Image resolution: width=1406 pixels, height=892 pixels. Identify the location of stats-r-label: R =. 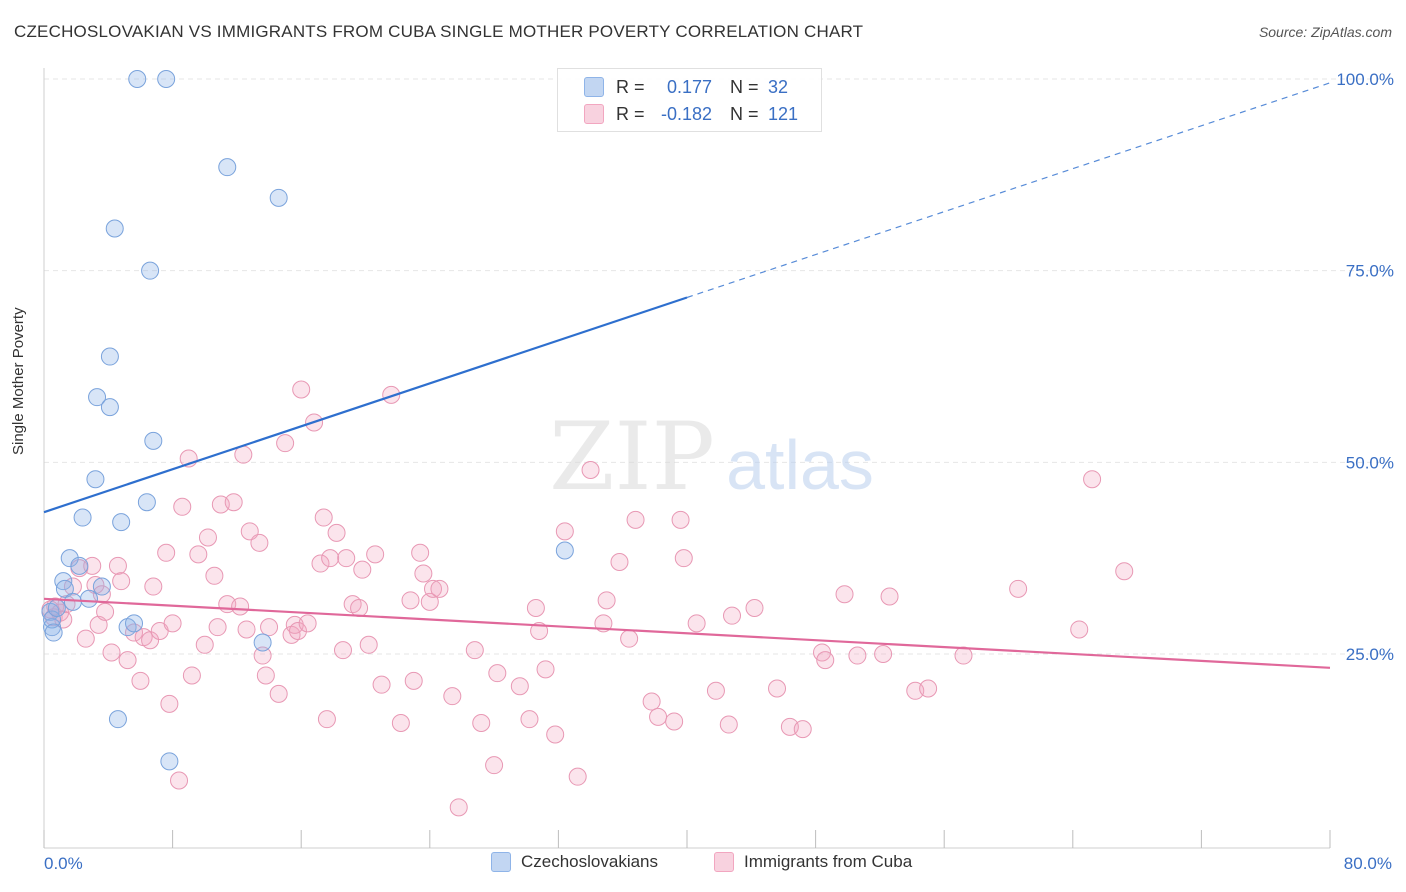
(630, 86).